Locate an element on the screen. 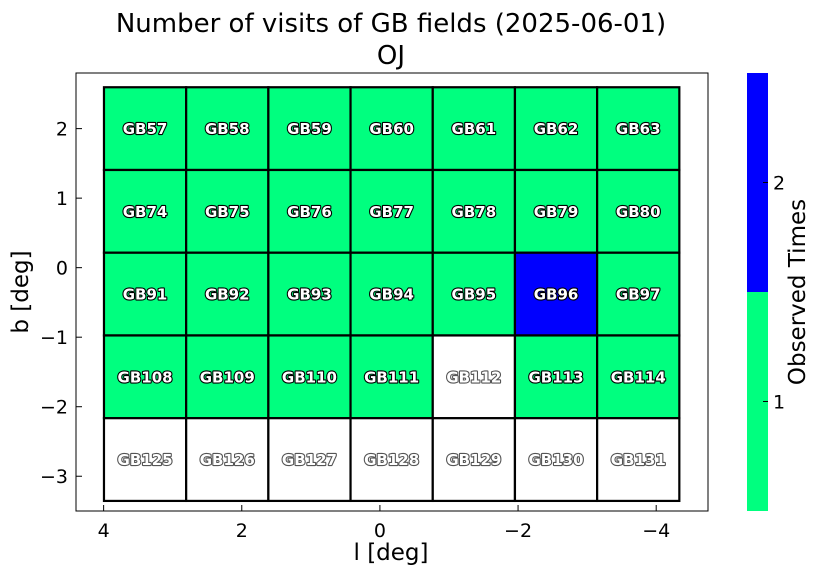 The image size is (822, 575). cell-label-gb126: GB126 is located at coordinates (227, 460).